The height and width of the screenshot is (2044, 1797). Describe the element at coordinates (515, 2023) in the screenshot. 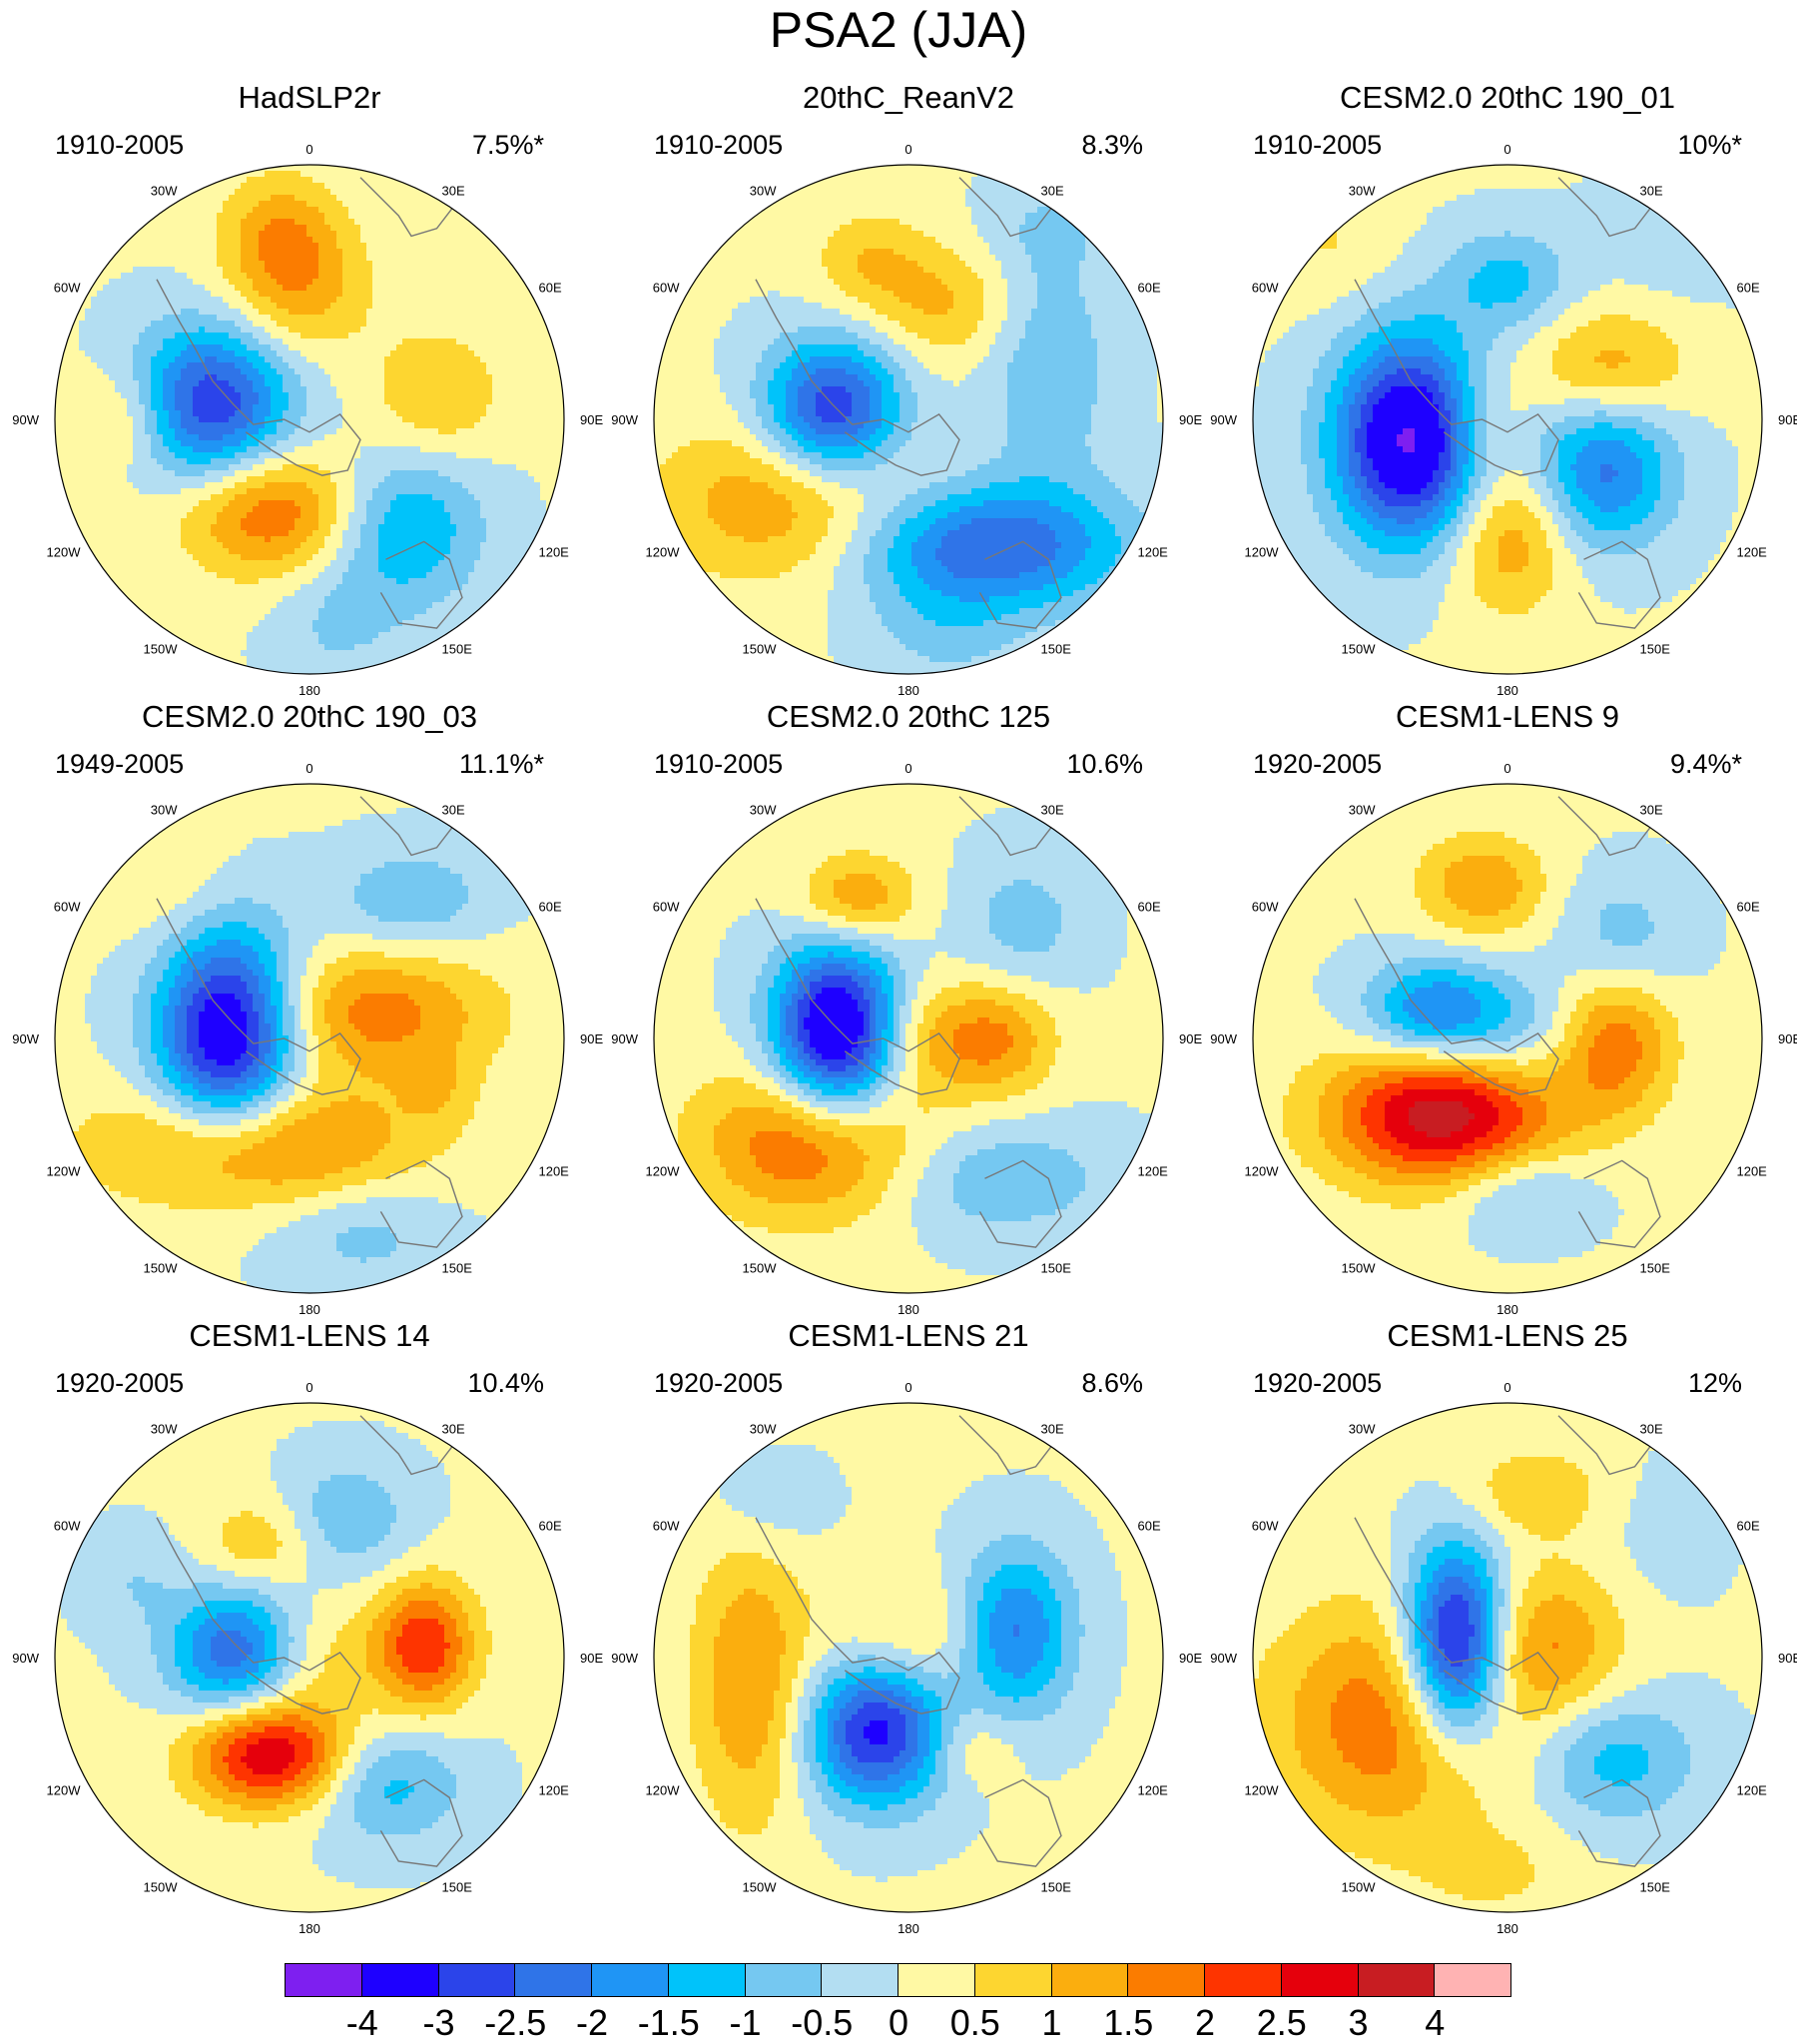

I see `colorbar-tick-label: -2.5` at that location.